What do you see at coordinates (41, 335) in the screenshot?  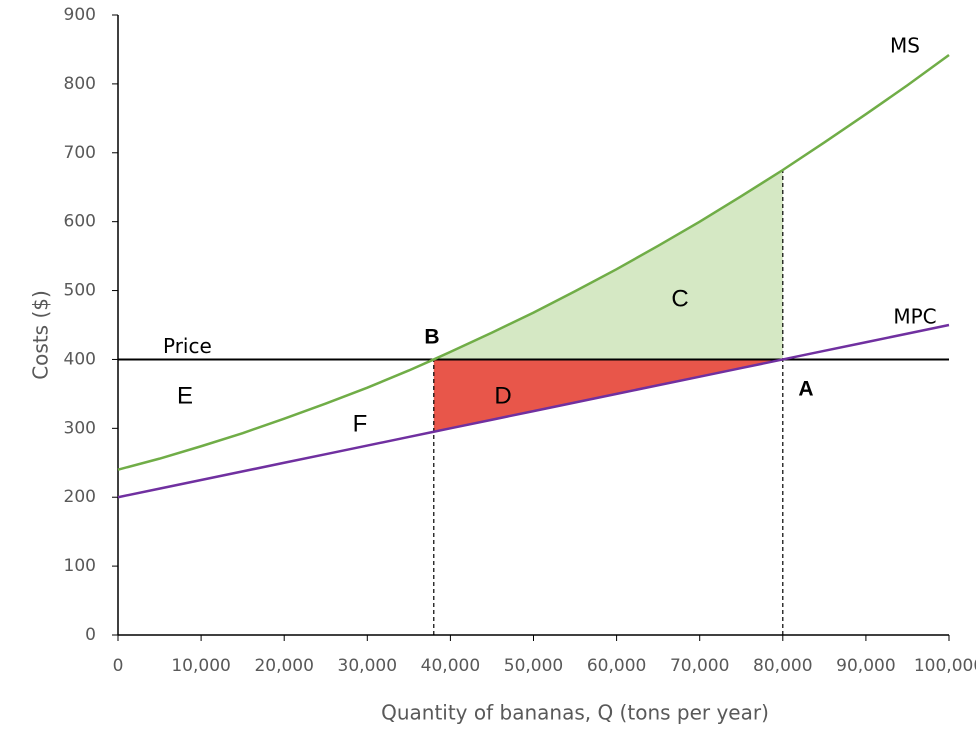 I see `y-axis-title: Costs ($)` at bounding box center [41, 335].